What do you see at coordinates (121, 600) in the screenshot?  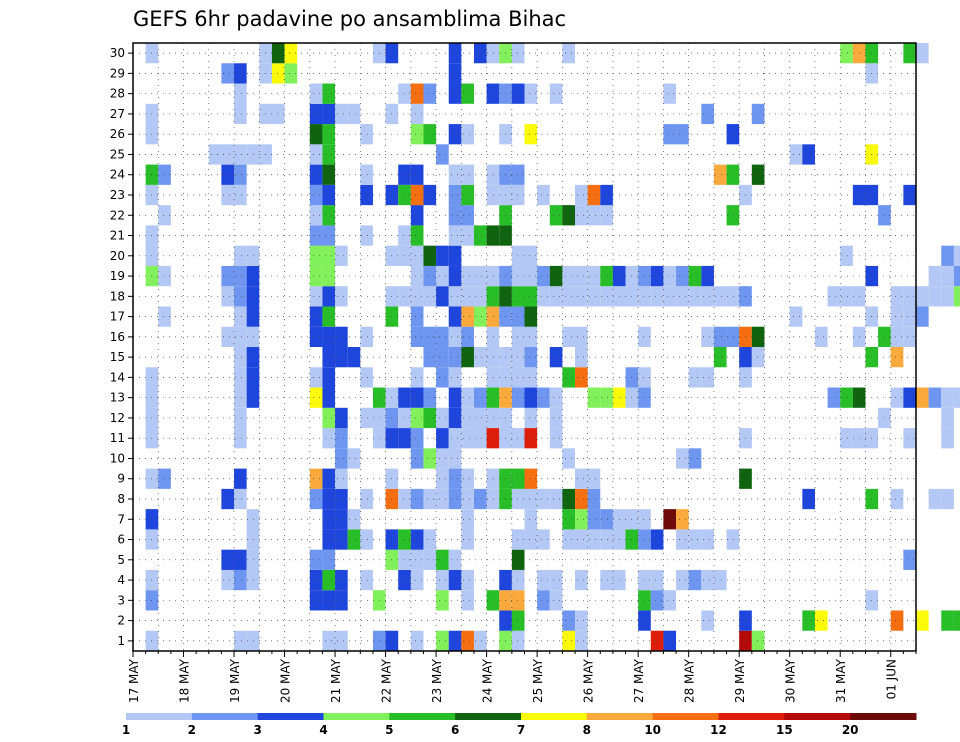 I see `y-tick-label: 3` at bounding box center [121, 600].